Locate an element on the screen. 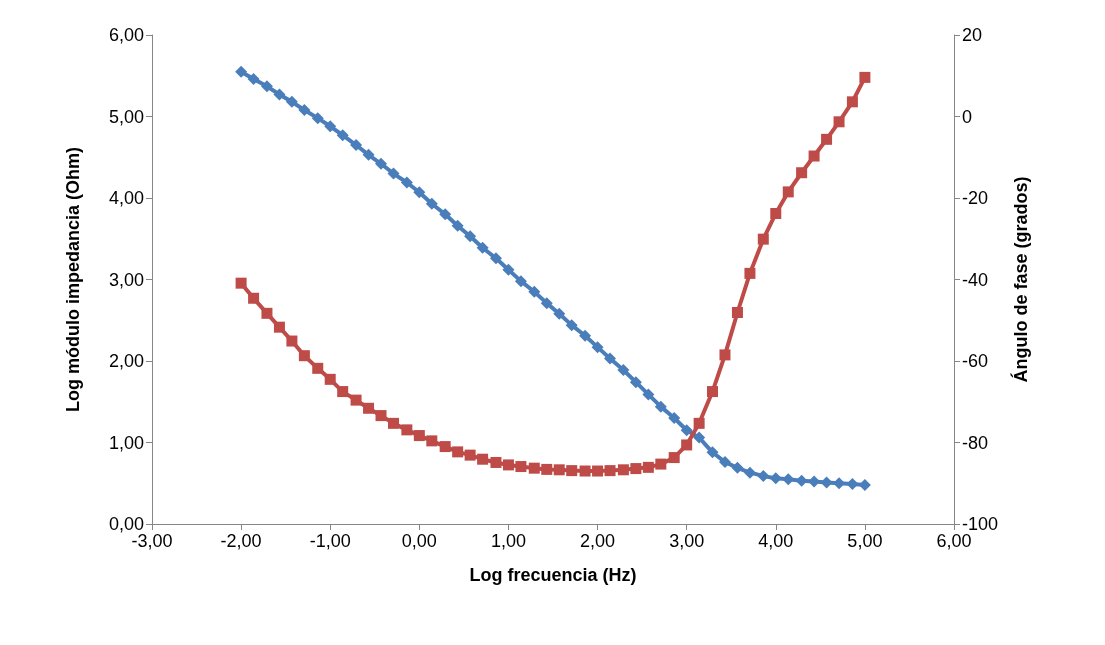  x-tick-label: 2,00 is located at coordinates (598, 541).